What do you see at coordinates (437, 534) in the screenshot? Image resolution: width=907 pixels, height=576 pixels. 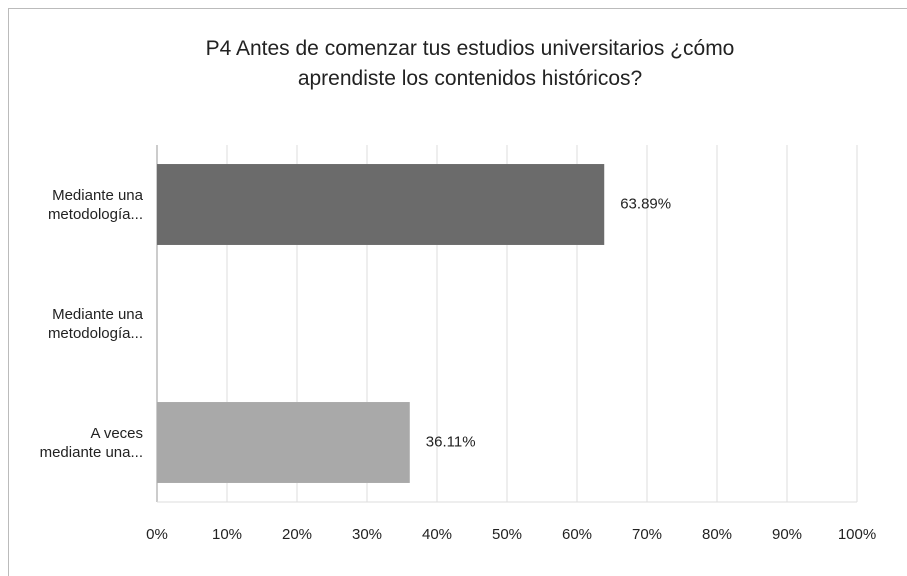 I see `x-tick-label: 40%` at bounding box center [437, 534].